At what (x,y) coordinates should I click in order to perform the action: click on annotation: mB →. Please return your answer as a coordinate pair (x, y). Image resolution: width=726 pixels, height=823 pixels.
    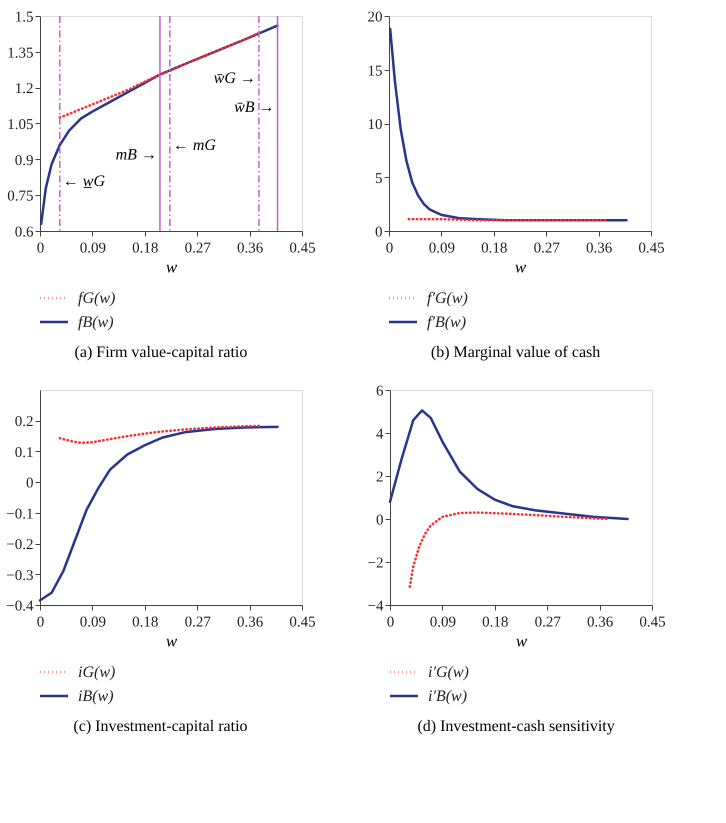
    Looking at the image, I should click on (136, 155).